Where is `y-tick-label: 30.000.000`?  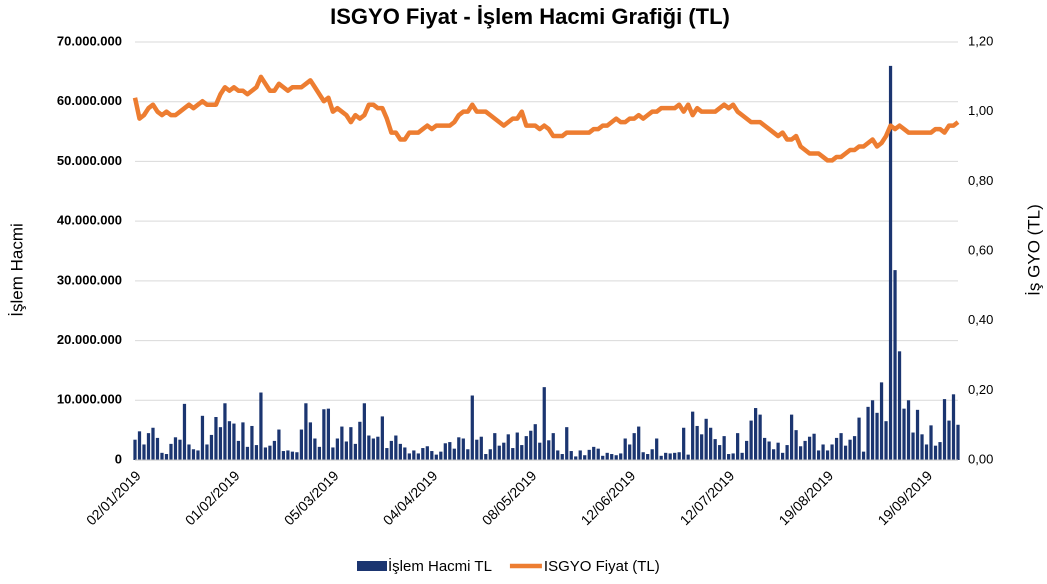
y-tick-label: 30.000.000 is located at coordinates (89, 279).